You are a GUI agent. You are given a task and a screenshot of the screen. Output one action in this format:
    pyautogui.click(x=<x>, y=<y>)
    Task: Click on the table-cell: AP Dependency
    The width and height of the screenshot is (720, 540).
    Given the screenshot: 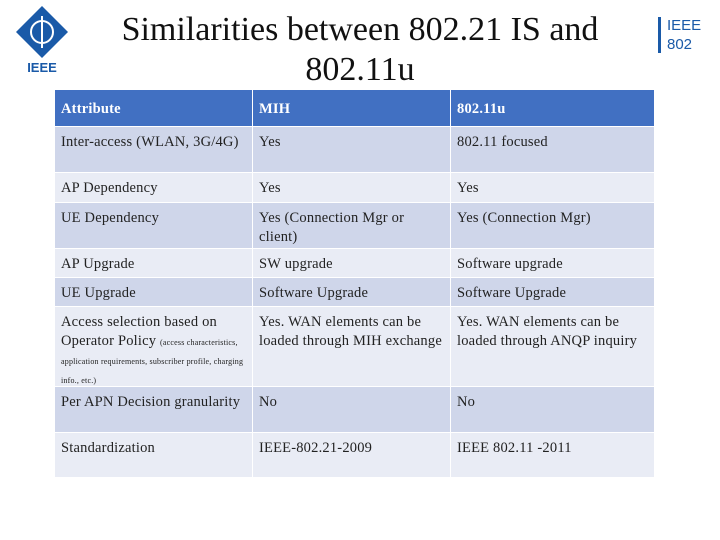 What is the action you would take?
    pyautogui.click(x=154, y=188)
    